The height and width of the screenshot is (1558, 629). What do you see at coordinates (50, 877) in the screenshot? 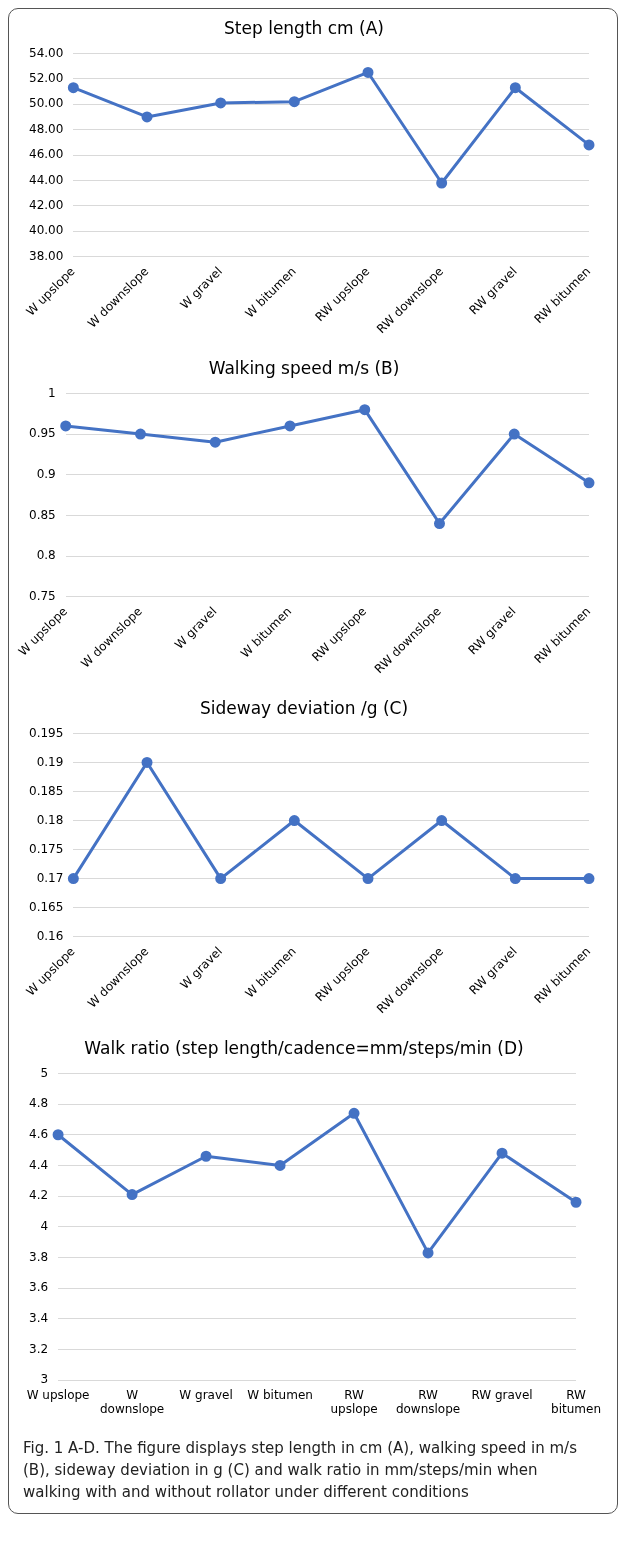
I see `y-tick-label: 0.17` at bounding box center [50, 877].